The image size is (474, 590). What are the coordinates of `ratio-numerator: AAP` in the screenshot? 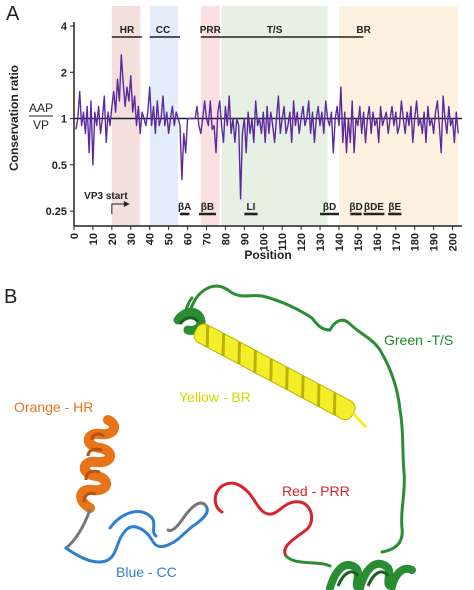 It's located at (41, 108).